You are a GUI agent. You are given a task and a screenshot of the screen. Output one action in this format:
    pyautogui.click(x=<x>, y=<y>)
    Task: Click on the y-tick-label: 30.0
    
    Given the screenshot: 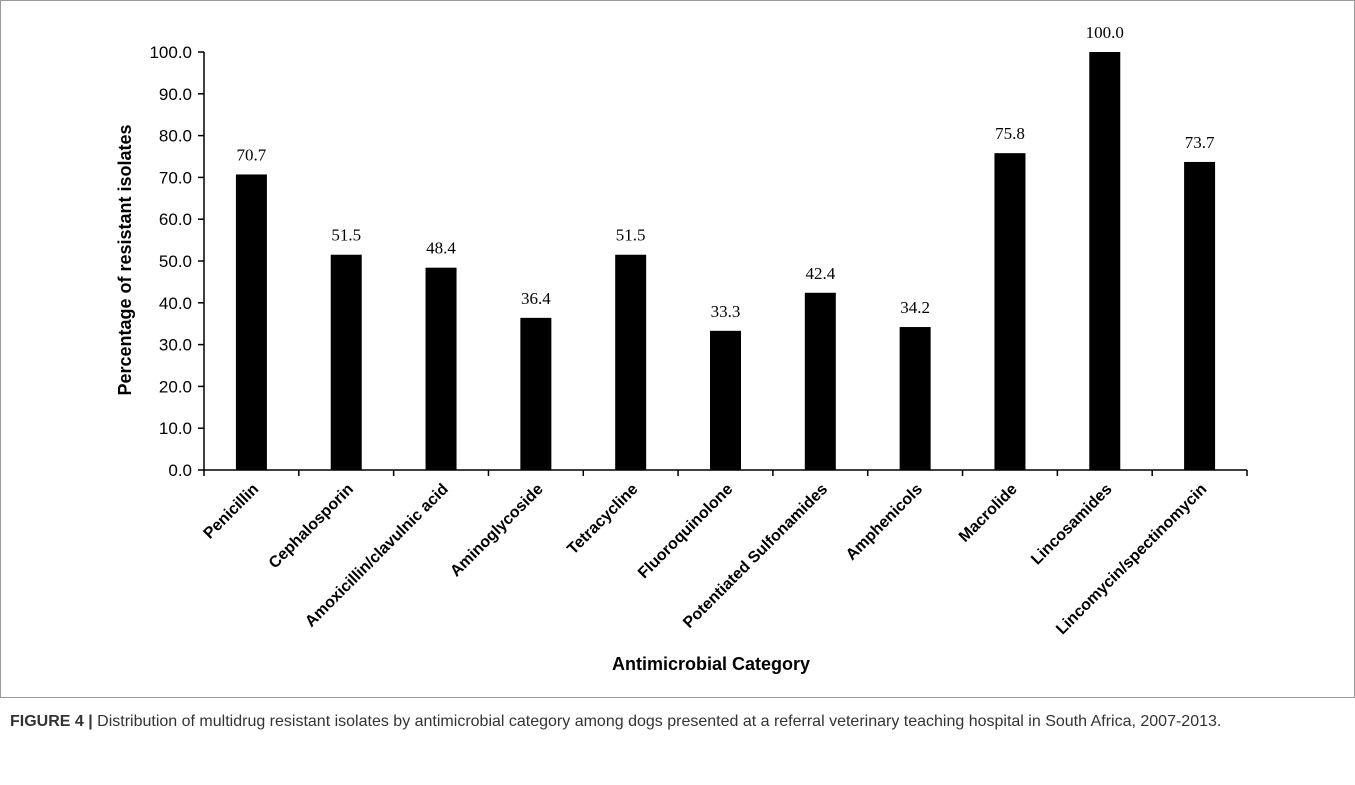 What is the action you would take?
    pyautogui.click(x=175, y=345)
    